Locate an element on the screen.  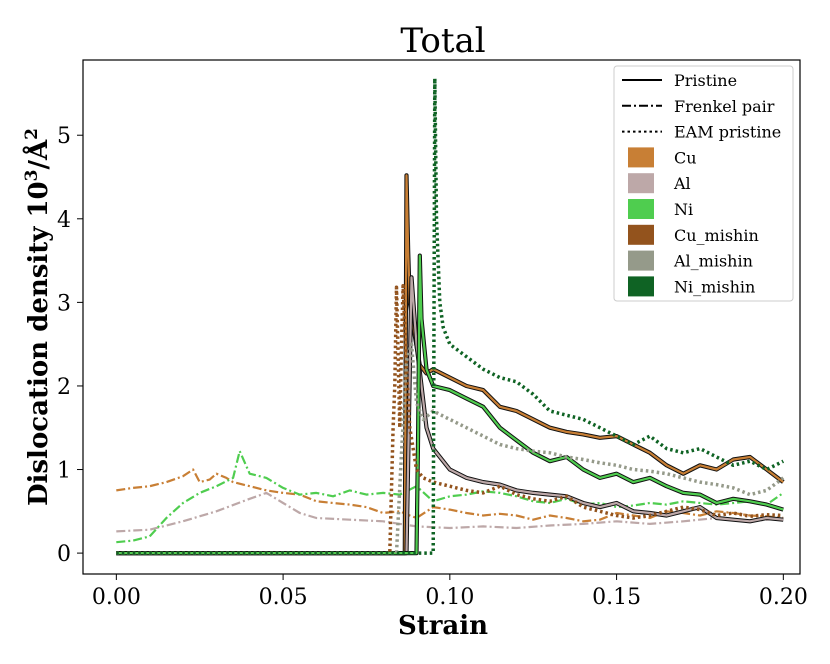
x-axis: 0.00 0.05 0.10 0.15 0.20 is located at coordinates (450, 592).